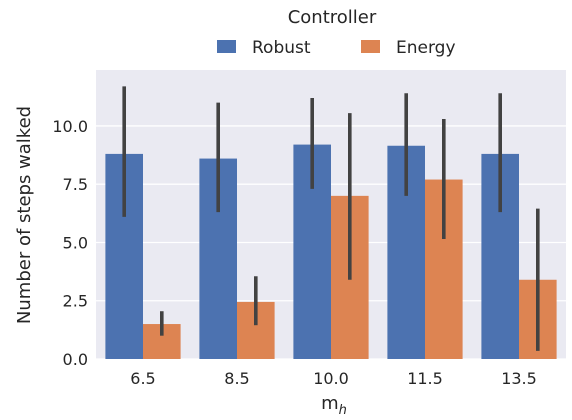 This screenshot has width=572, height=420. Describe the element at coordinates (236, 378) in the screenshot. I see `x-tick-label: 8.5` at that location.